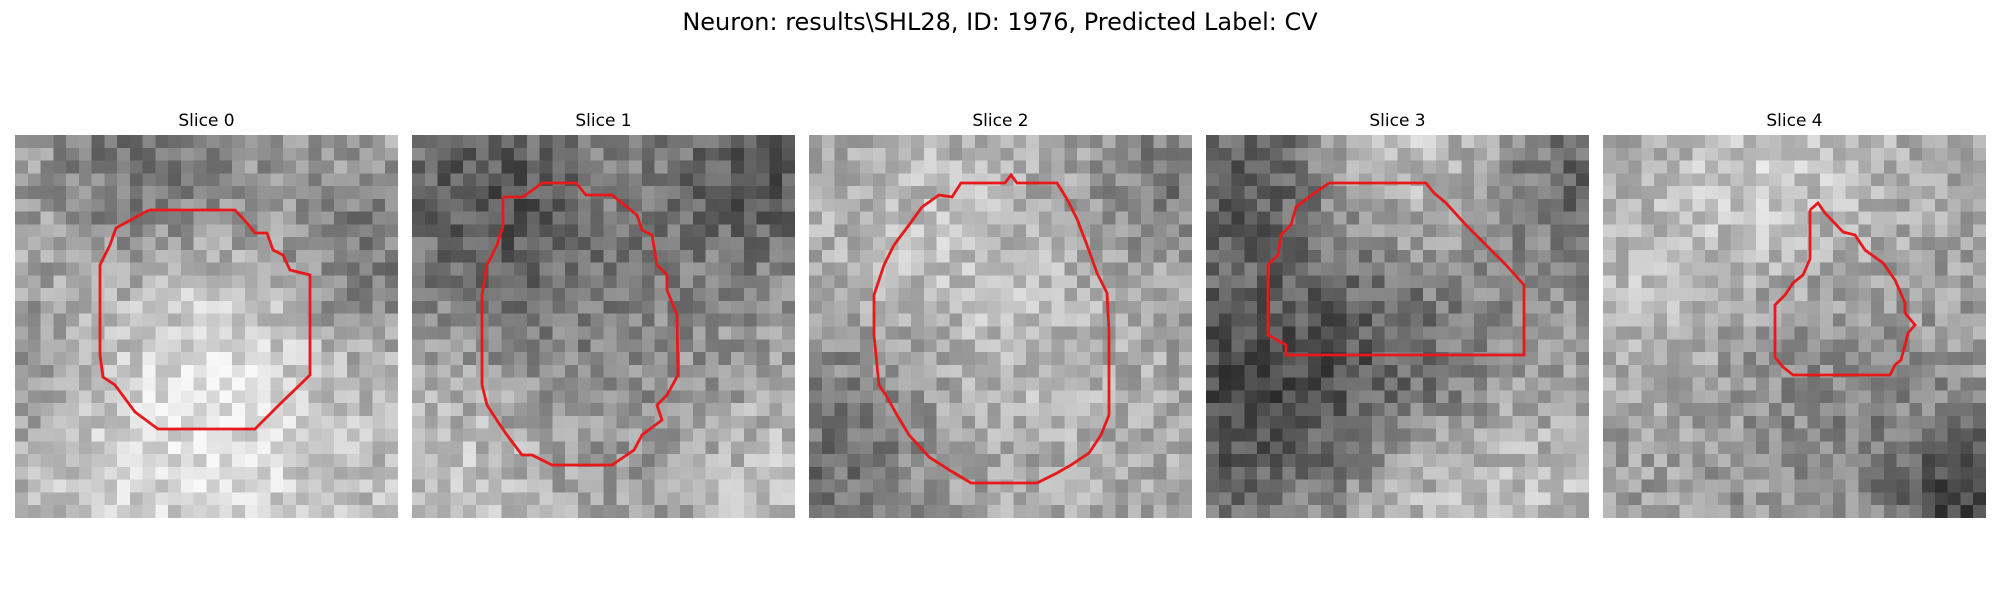 The width and height of the screenshot is (2000, 600). What do you see at coordinates (1000, 121) in the screenshot?
I see `slice-title: Slice 2` at bounding box center [1000, 121].